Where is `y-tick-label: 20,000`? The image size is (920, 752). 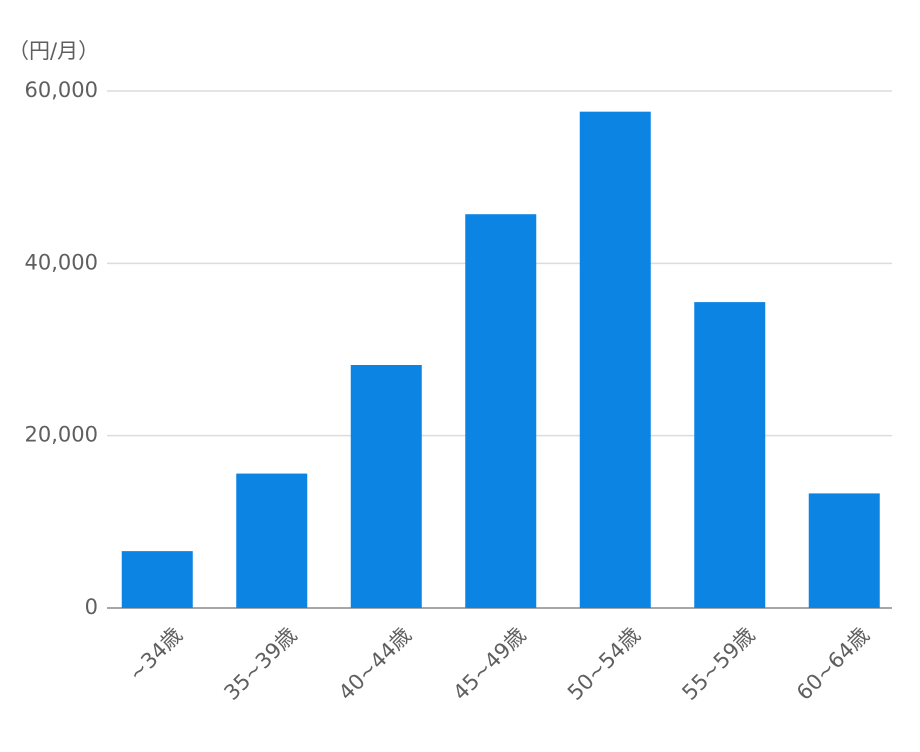
y-tick-label: 20,000 is located at coordinates (61, 435).